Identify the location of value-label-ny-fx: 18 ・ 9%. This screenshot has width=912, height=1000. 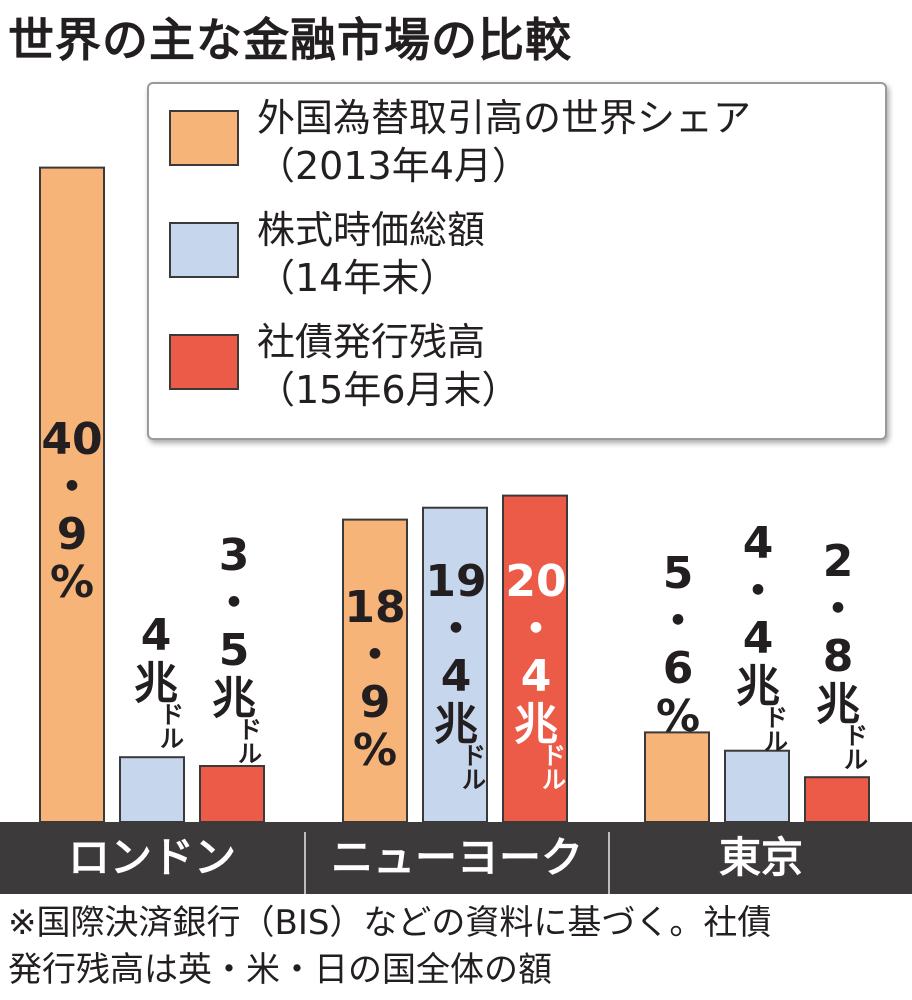
(375, 679).